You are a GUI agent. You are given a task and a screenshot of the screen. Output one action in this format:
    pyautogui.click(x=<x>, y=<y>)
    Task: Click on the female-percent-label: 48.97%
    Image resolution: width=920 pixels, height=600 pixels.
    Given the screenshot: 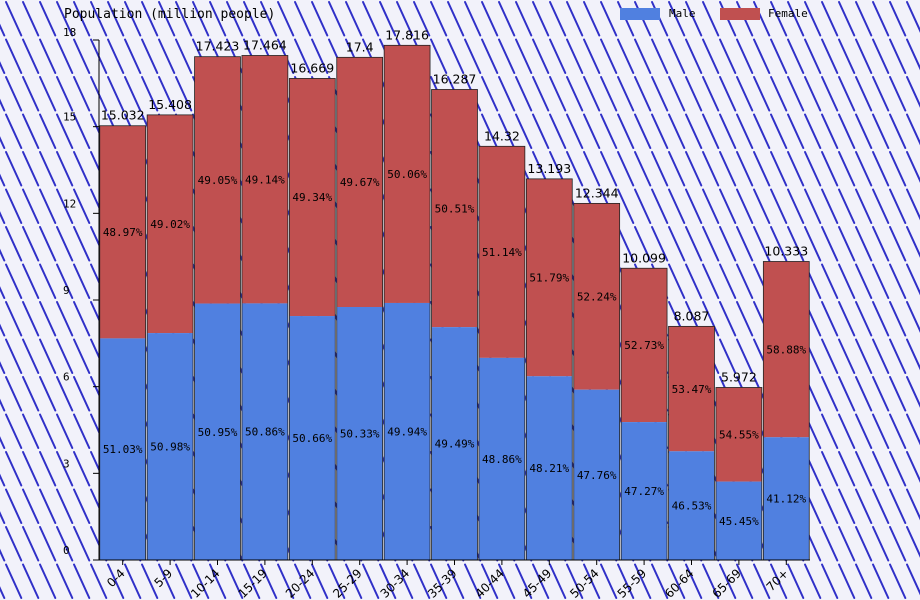 What is the action you would take?
    pyautogui.click(x=123, y=232)
    